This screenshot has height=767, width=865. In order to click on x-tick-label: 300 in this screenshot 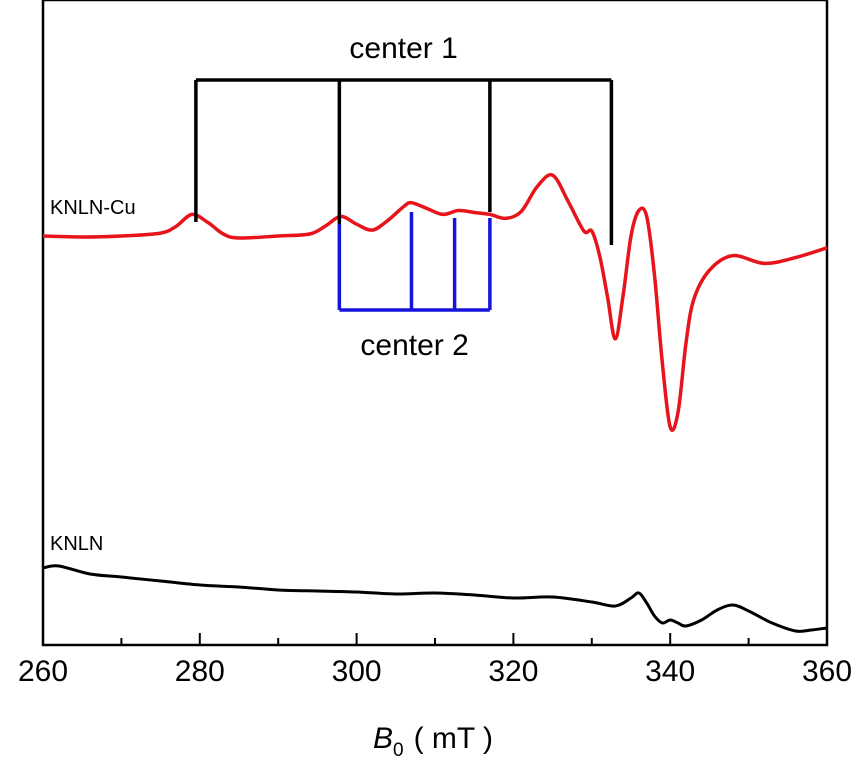, I will do `click(357, 671)`.